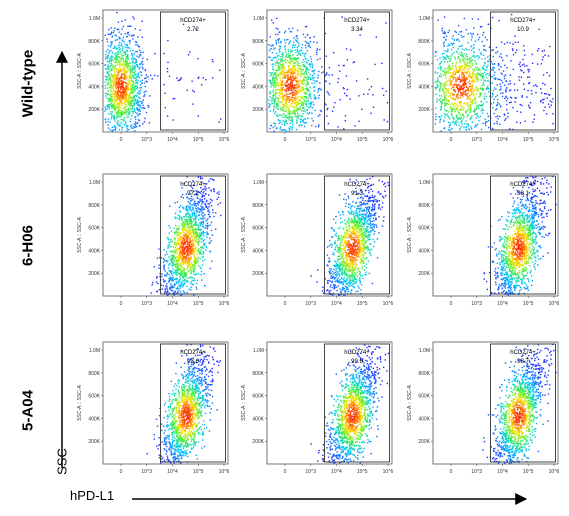 This screenshot has height=516, width=569. I want to click on gate-percent: 97.2, so click(193, 194).